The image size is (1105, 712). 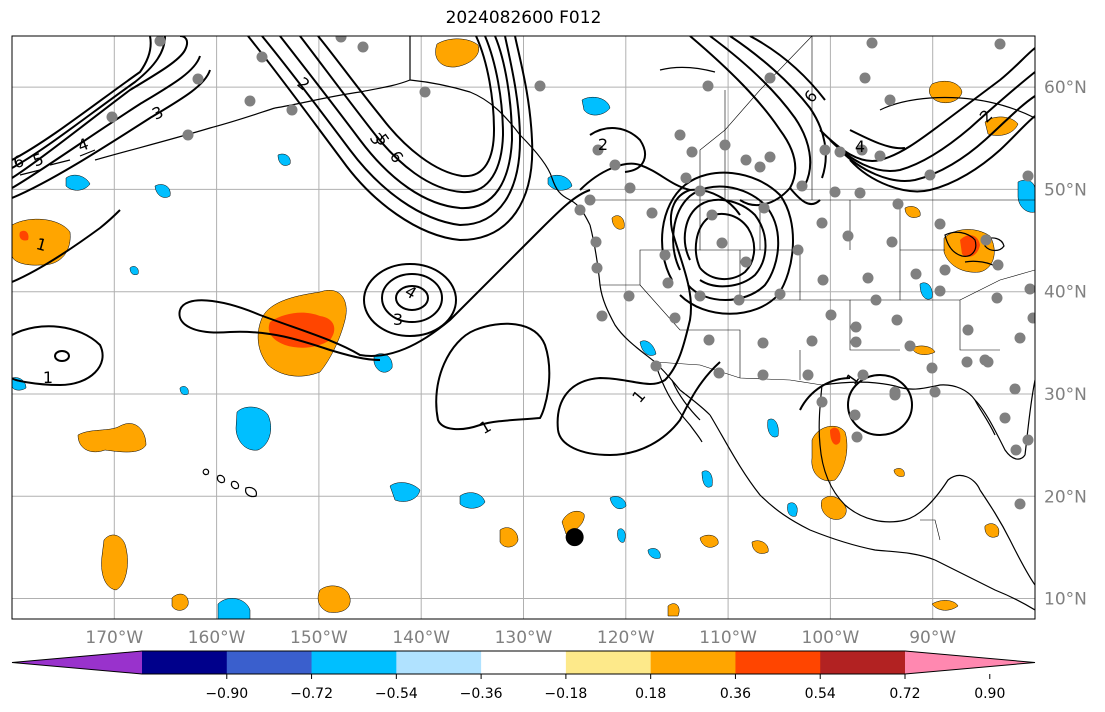 I want to click on colorbar-tick-label: 0.54, so click(x=820, y=694).